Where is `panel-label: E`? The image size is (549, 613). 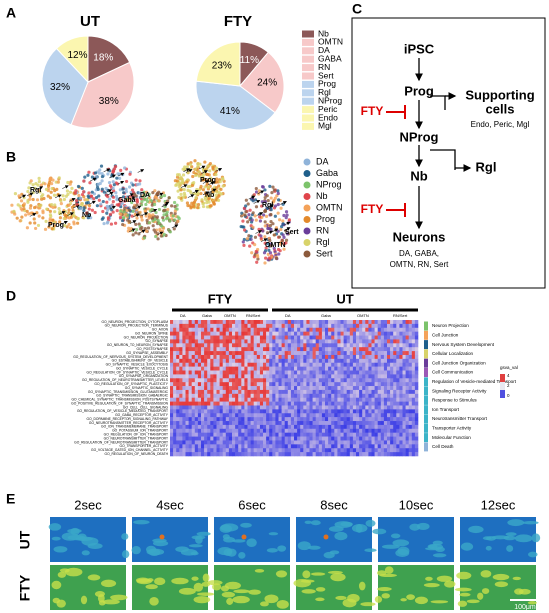 panel-label: E is located at coordinates (10, 499).